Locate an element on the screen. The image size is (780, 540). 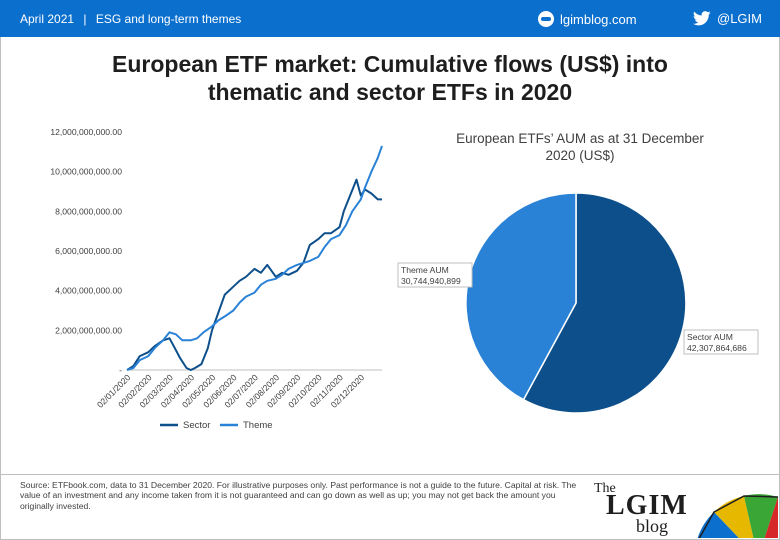
twitter-handle: @LGIM is located at coordinates (739, 18).